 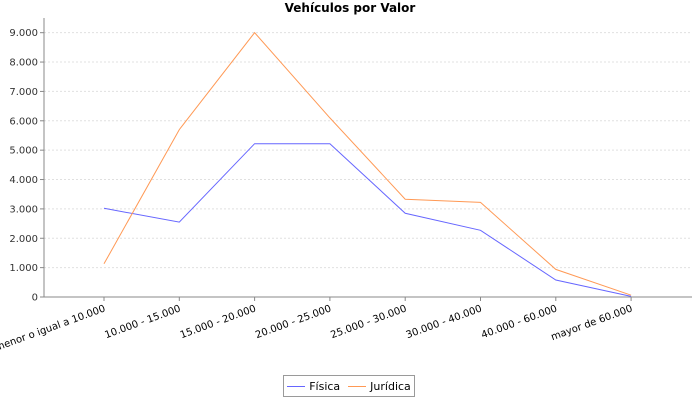 What do you see at coordinates (23, 151) in the screenshot?
I see `y-tick-label: 5.000` at bounding box center [23, 151].